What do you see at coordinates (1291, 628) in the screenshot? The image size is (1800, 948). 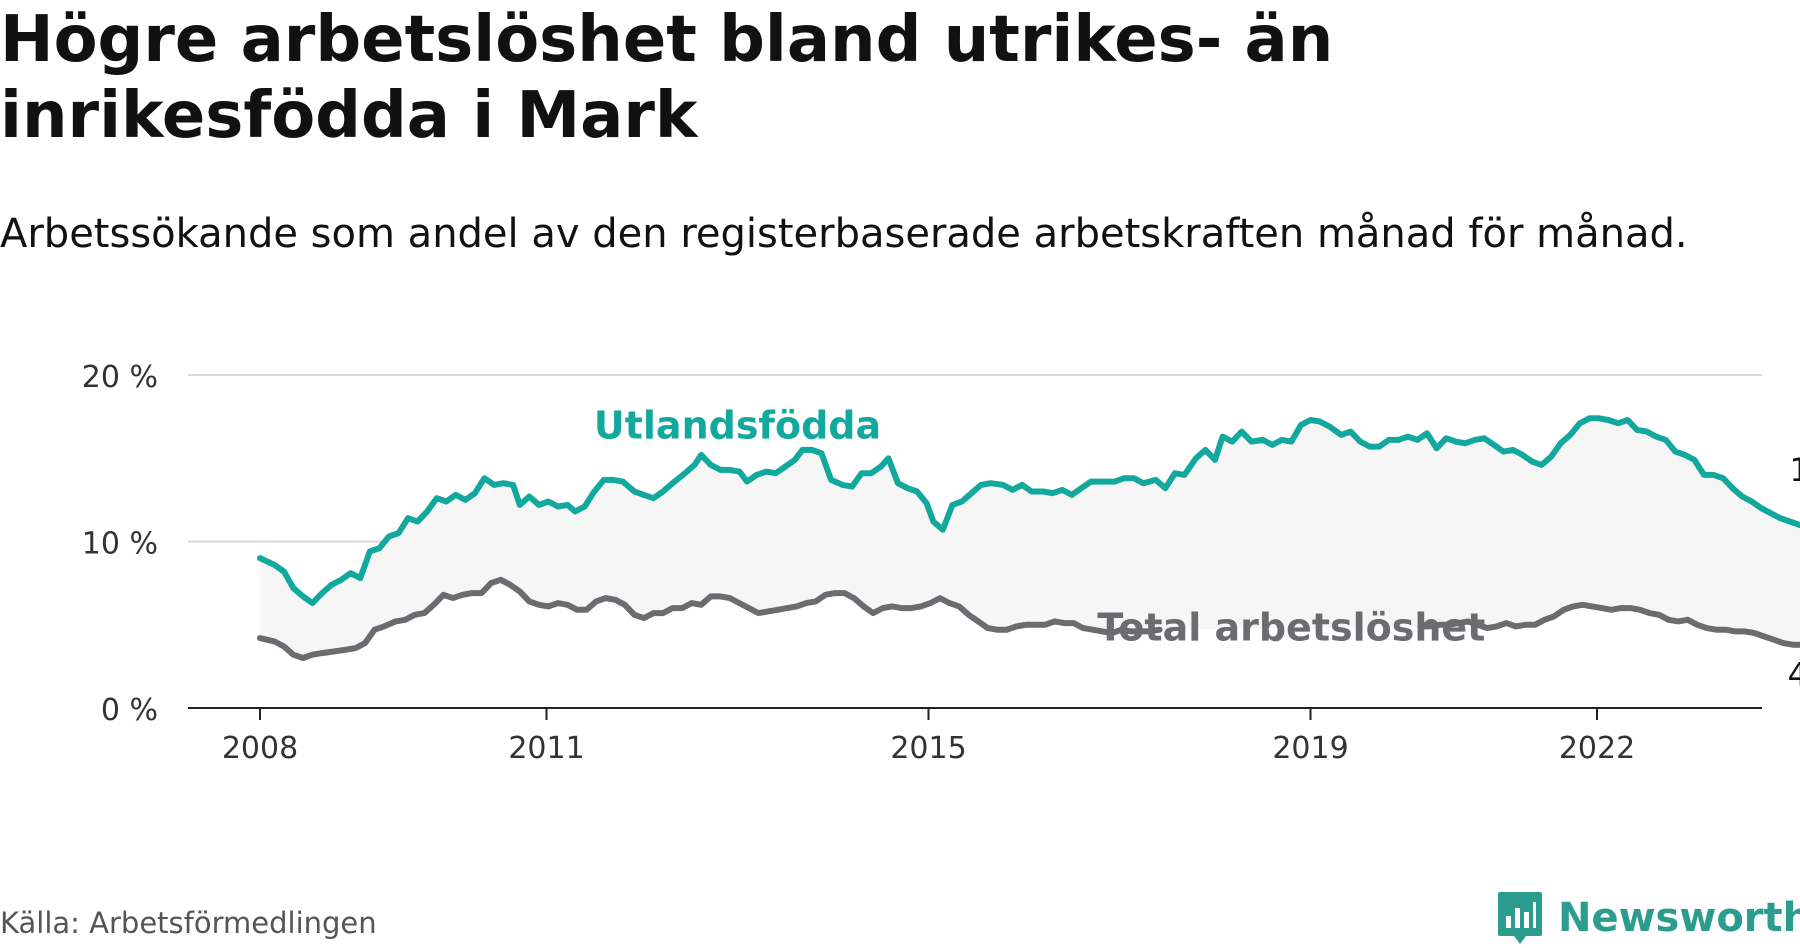 I see `series-label-total: Total arbetslöshet` at bounding box center [1291, 628].